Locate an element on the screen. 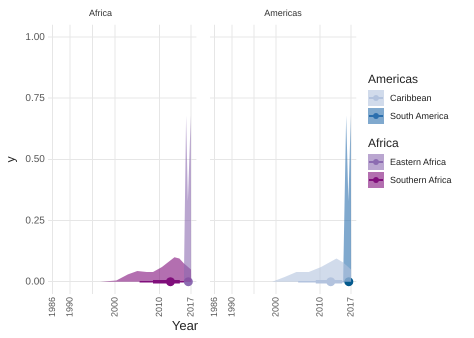  y-tick-label: 0.50 is located at coordinates (35, 160).